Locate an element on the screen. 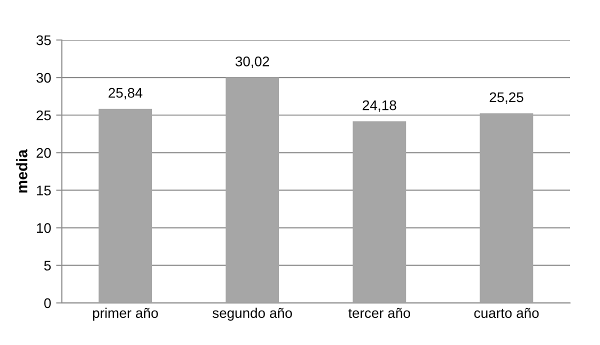 This screenshot has width=600, height=345. y-tick-label: 25 is located at coordinates (43, 115).